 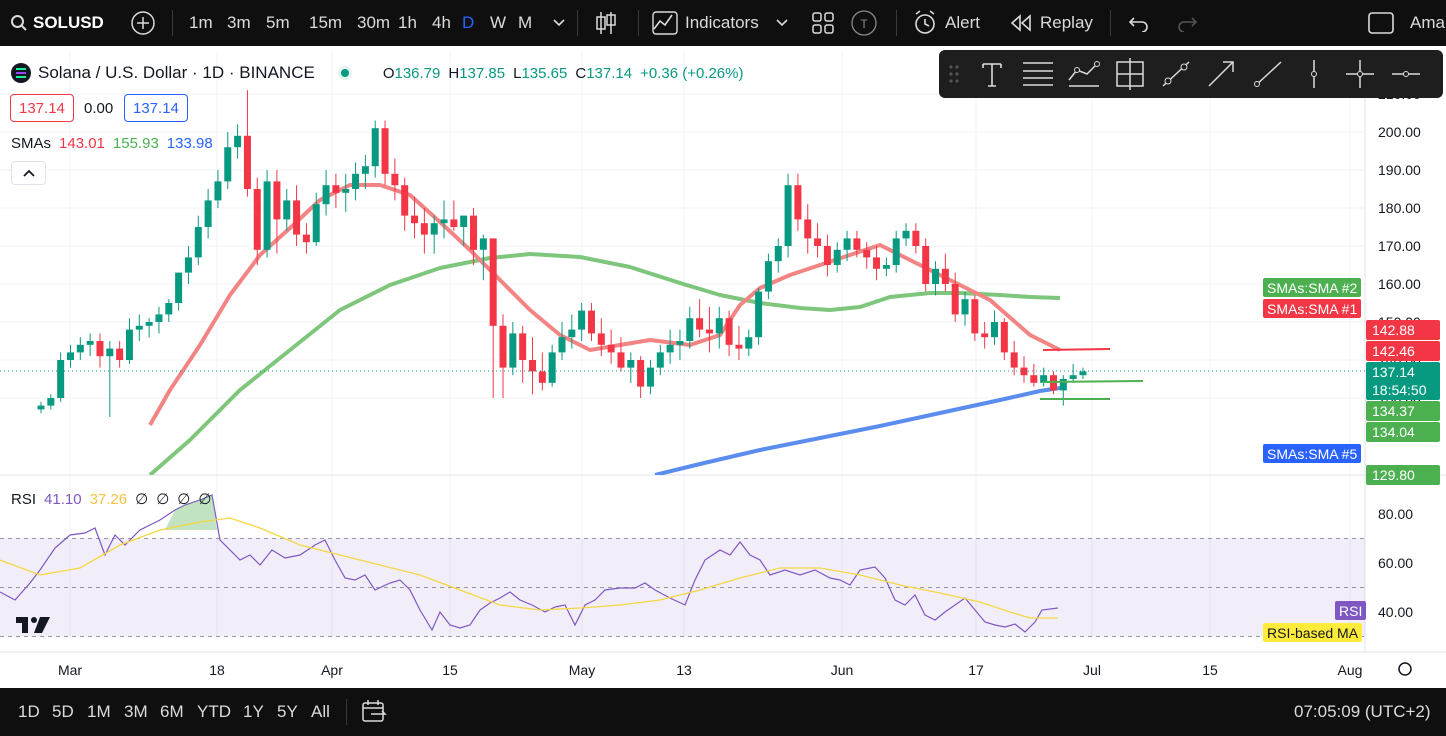 I want to click on cross-line-icon, so click(x=1360, y=74).